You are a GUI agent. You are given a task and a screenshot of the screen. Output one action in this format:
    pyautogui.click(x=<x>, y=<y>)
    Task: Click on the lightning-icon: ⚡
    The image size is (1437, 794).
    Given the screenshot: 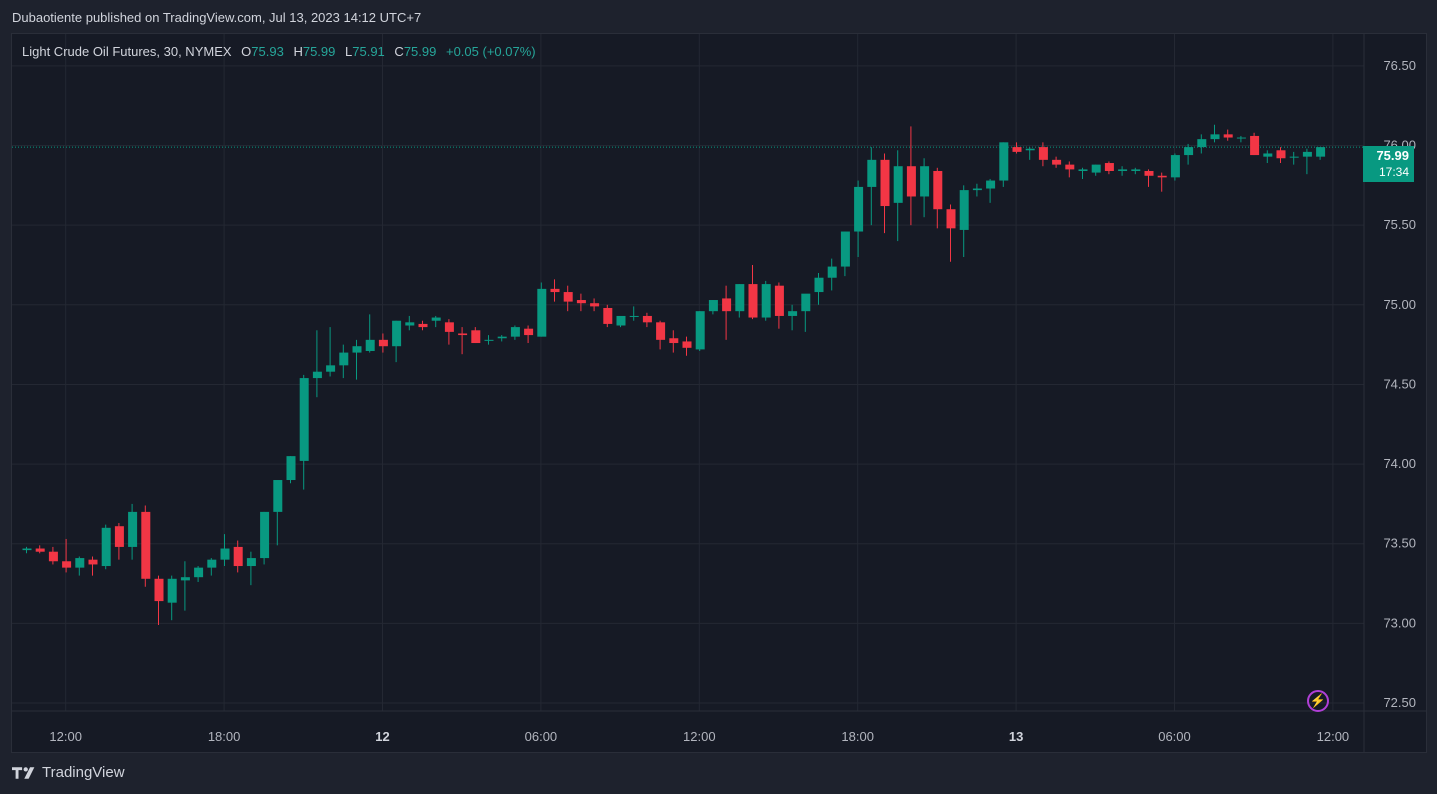 What is the action you would take?
    pyautogui.click(x=1318, y=701)
    